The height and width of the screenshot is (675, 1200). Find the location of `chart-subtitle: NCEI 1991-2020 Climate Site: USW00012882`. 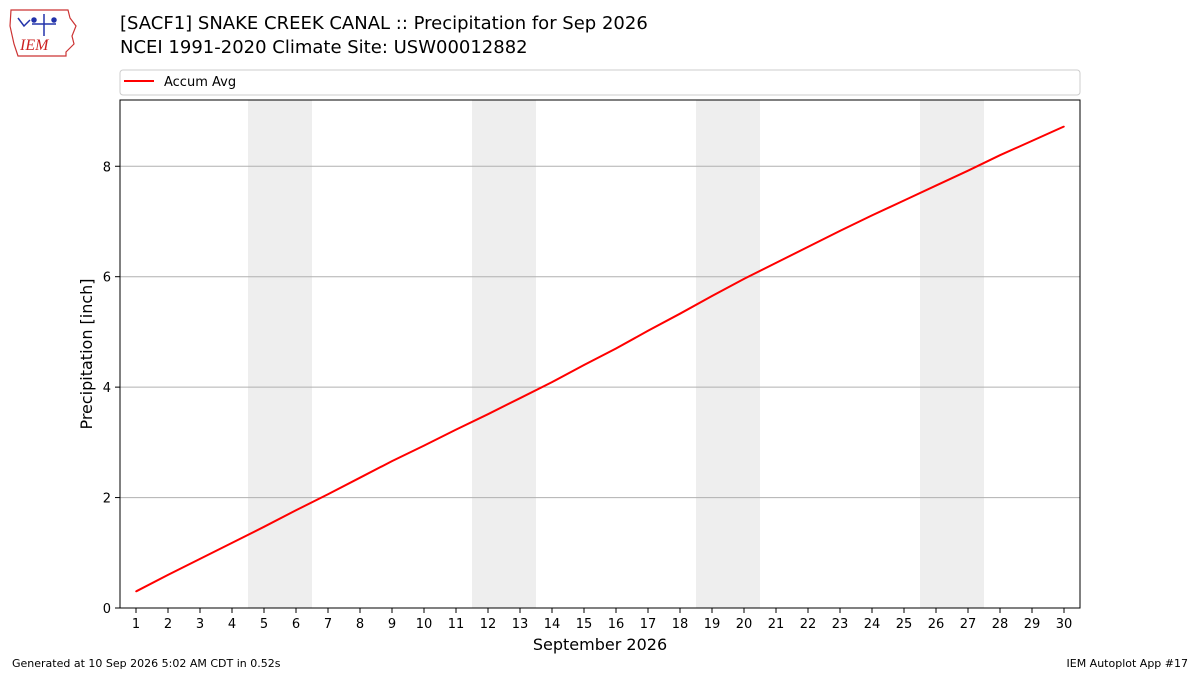

chart-subtitle: NCEI 1991-2020 Climate Site: USW00012882 is located at coordinates (324, 47).